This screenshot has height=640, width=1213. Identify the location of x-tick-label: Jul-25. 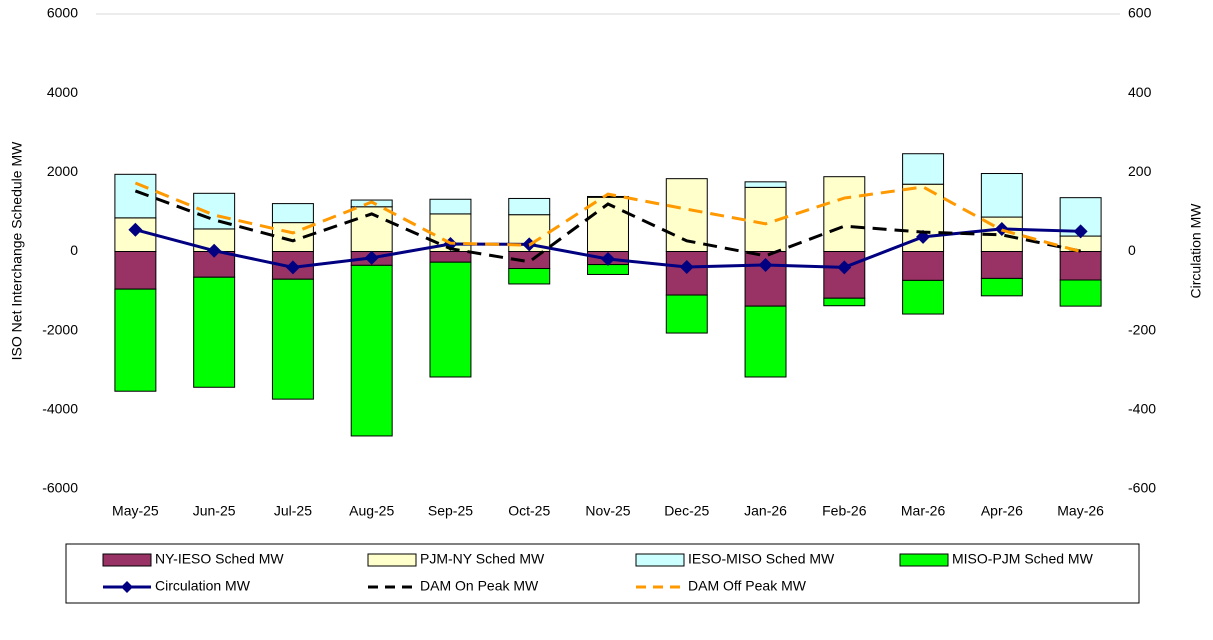
(293, 511).